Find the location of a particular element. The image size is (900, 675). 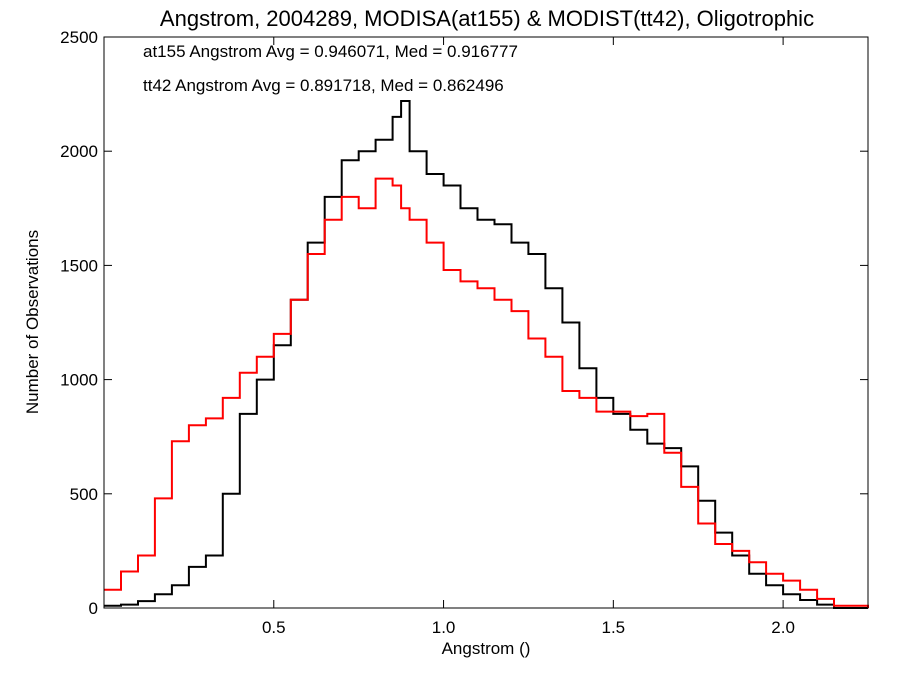

y-tick-label: 500 is located at coordinates (84, 494).